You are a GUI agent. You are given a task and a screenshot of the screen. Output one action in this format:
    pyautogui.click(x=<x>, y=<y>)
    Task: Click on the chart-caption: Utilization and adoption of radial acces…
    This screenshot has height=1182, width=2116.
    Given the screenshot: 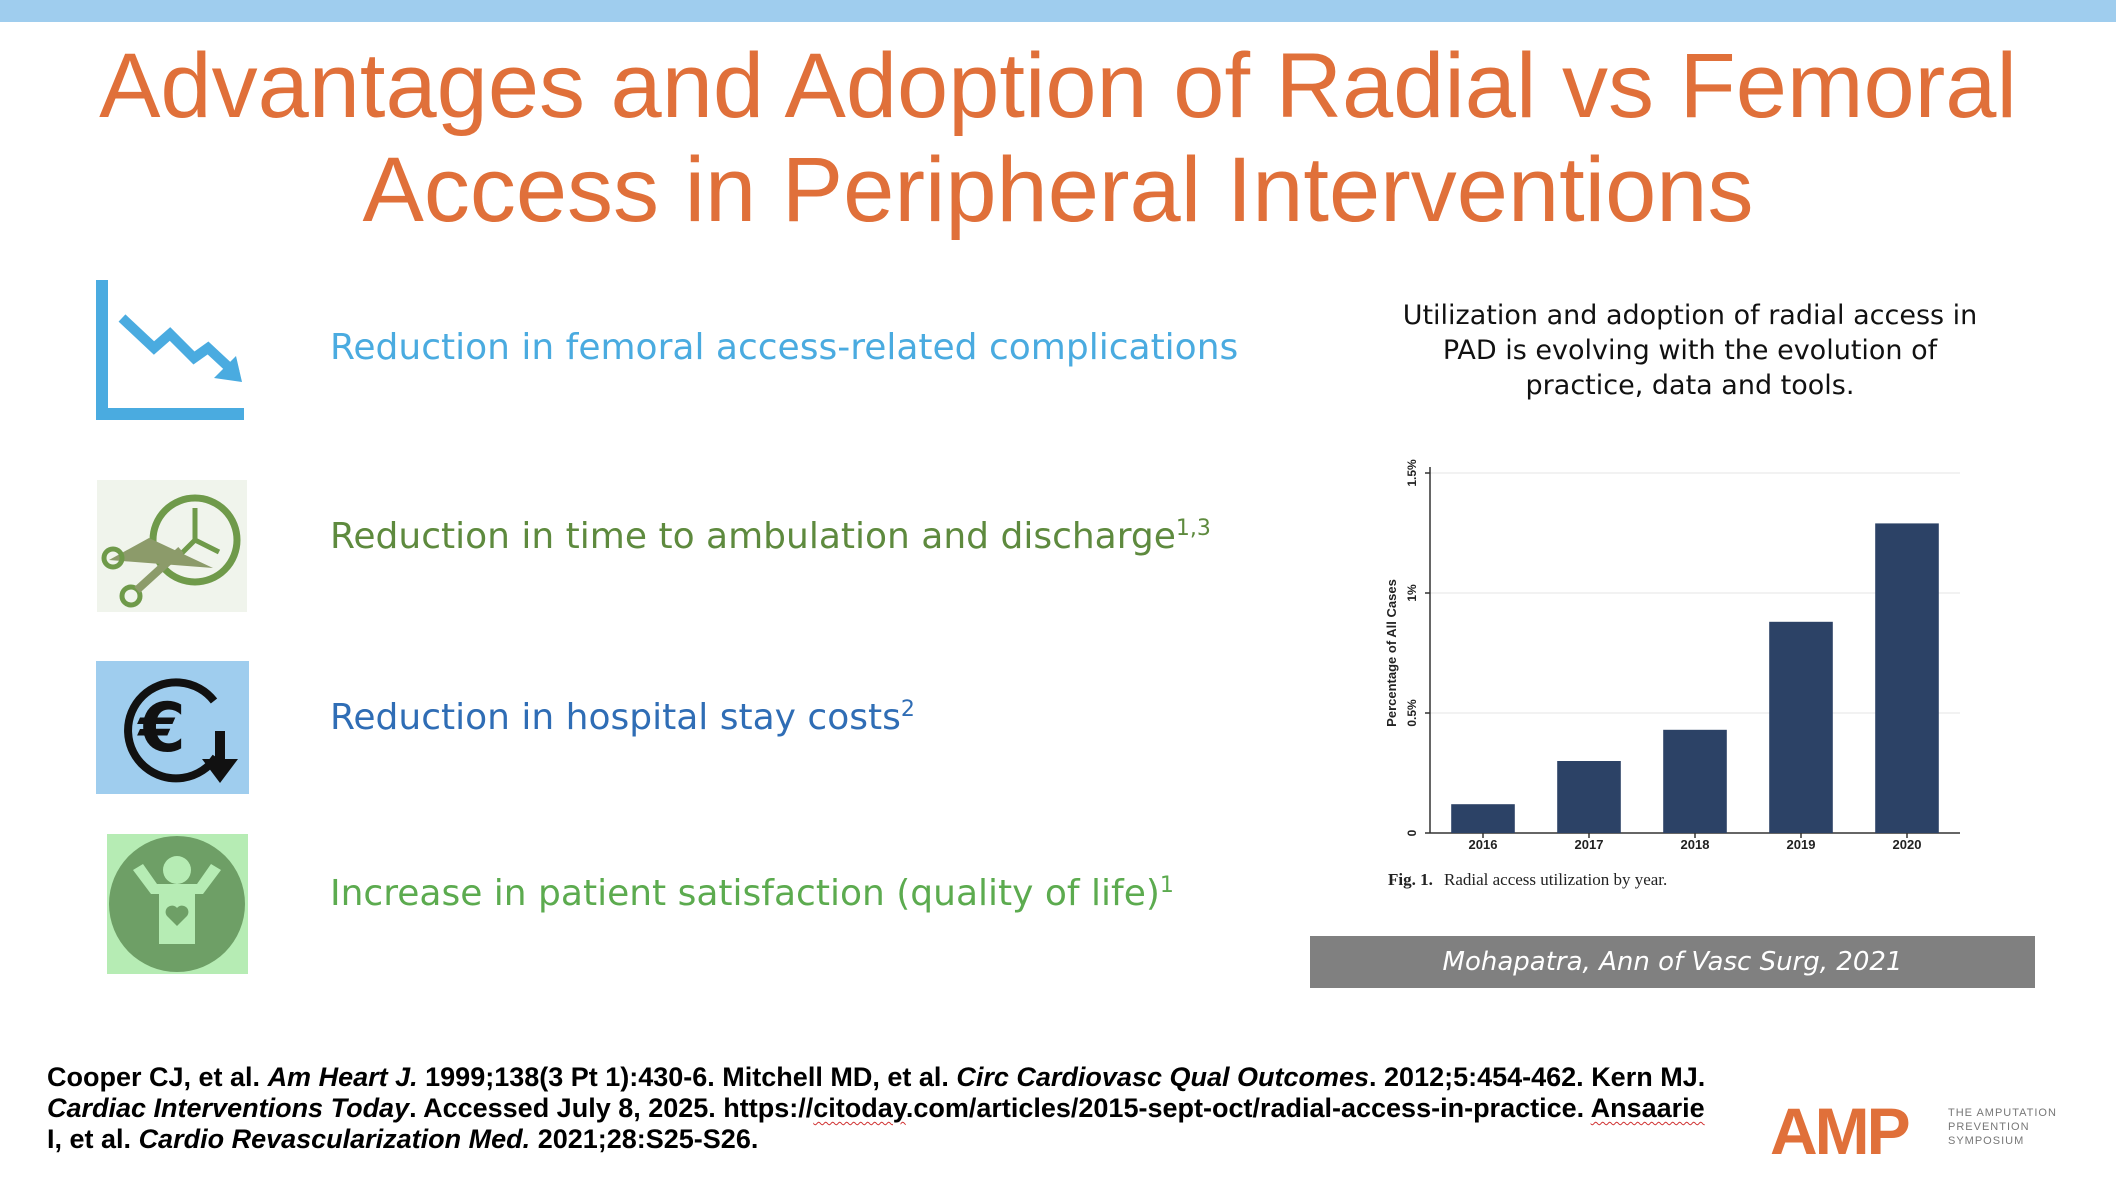 What is the action you would take?
    pyautogui.click(x=1690, y=350)
    